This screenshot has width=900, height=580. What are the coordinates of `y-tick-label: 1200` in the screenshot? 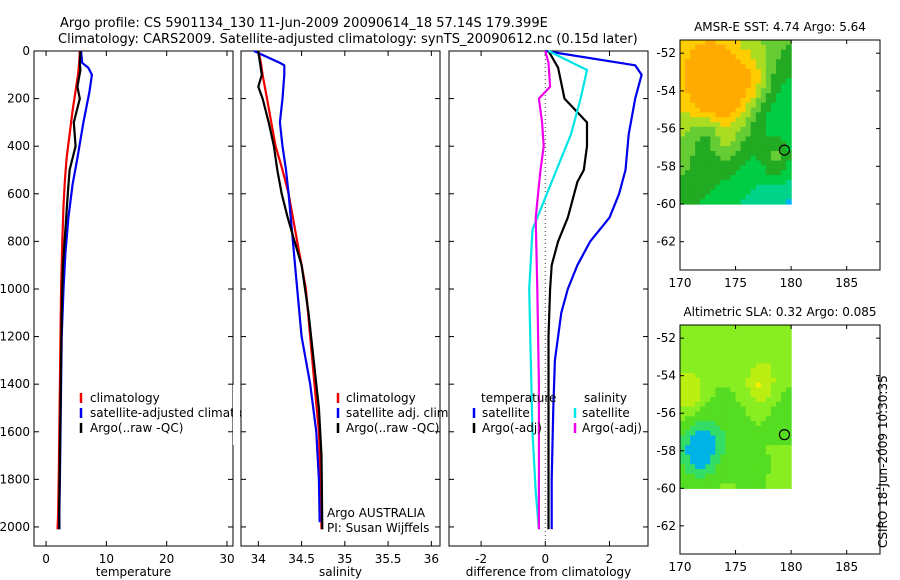 It's located at (15, 337).